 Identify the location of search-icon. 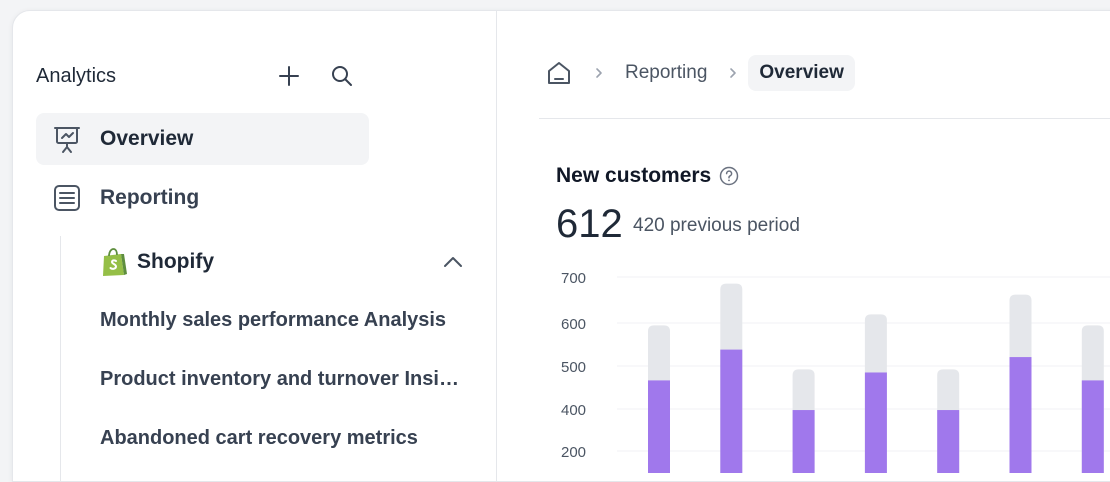
(342, 76).